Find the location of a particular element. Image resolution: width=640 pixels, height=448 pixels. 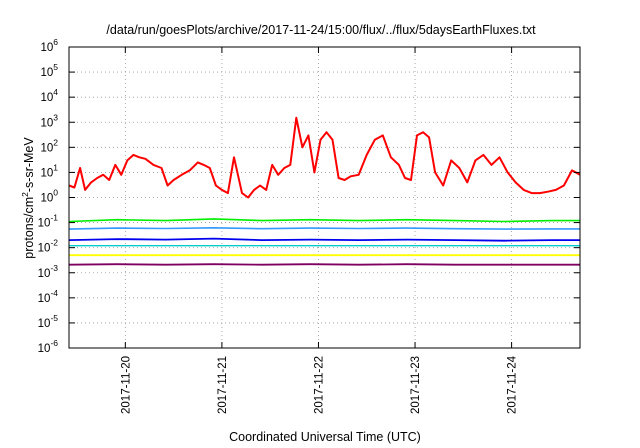

y-axis-title-sup: 2 is located at coordinates (25, 194).